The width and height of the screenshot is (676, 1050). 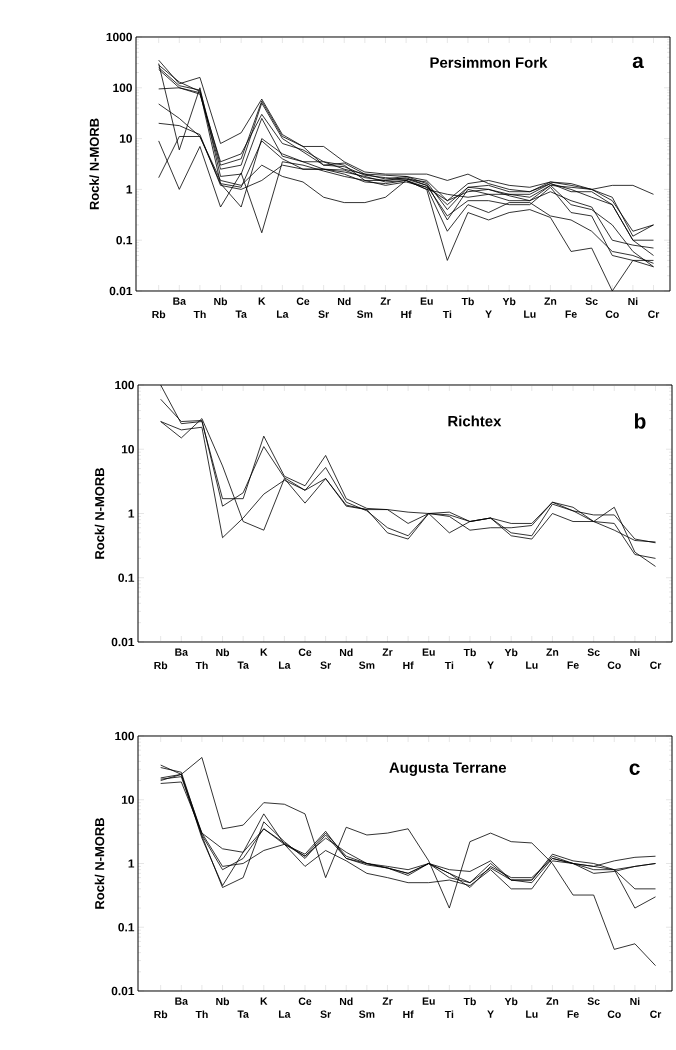 What do you see at coordinates (475, 421) in the screenshot?
I see `text: Richtex` at bounding box center [475, 421].